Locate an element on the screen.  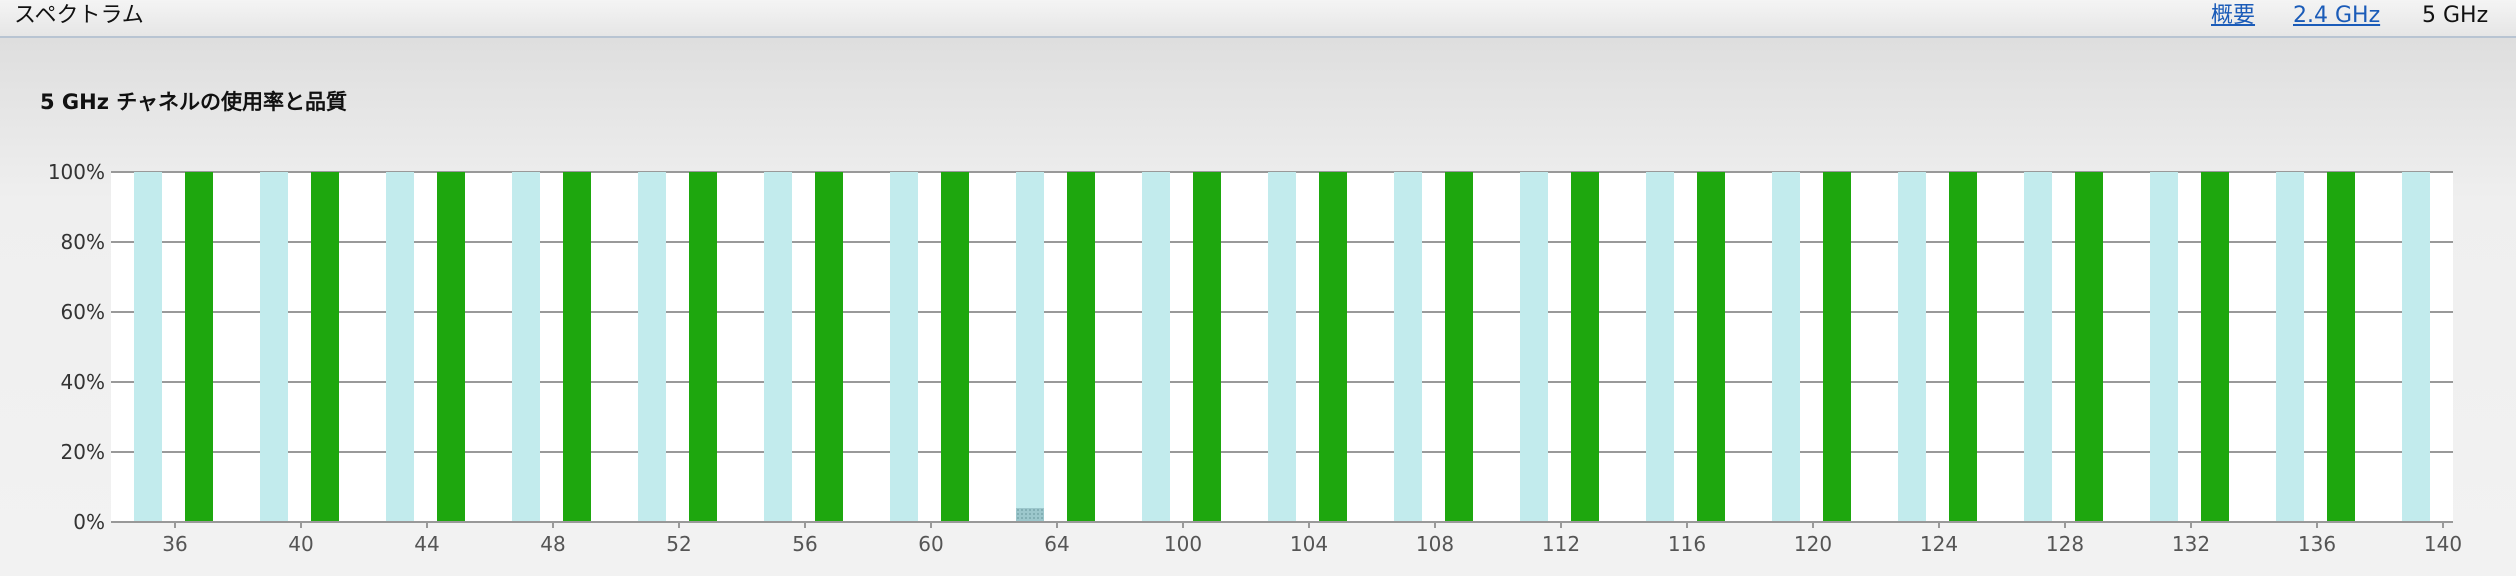
y-tick-label: 80% is located at coordinates (83, 242).